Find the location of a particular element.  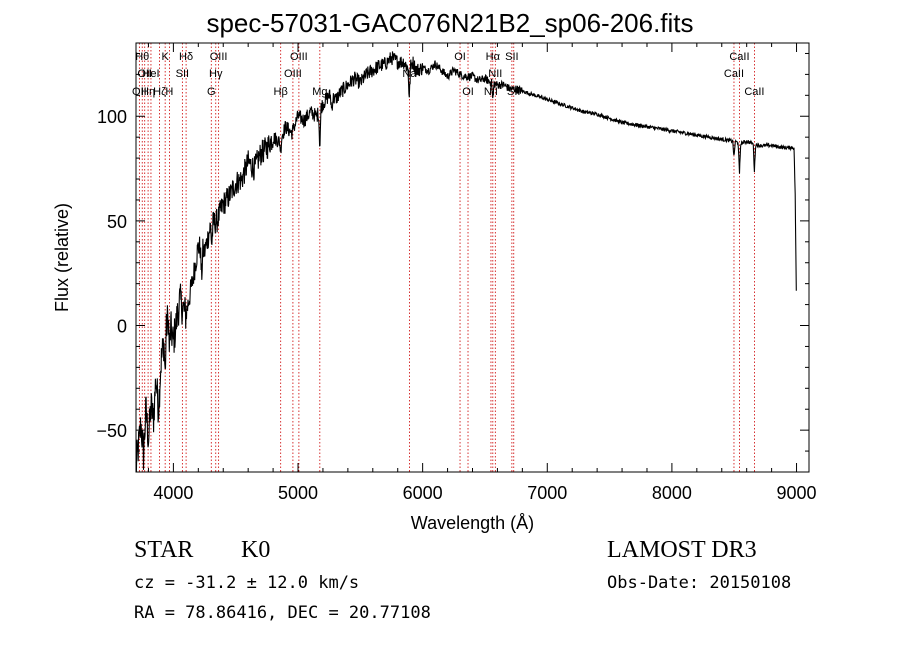

line-marker-label: HeI is located at coordinates (150, 74).